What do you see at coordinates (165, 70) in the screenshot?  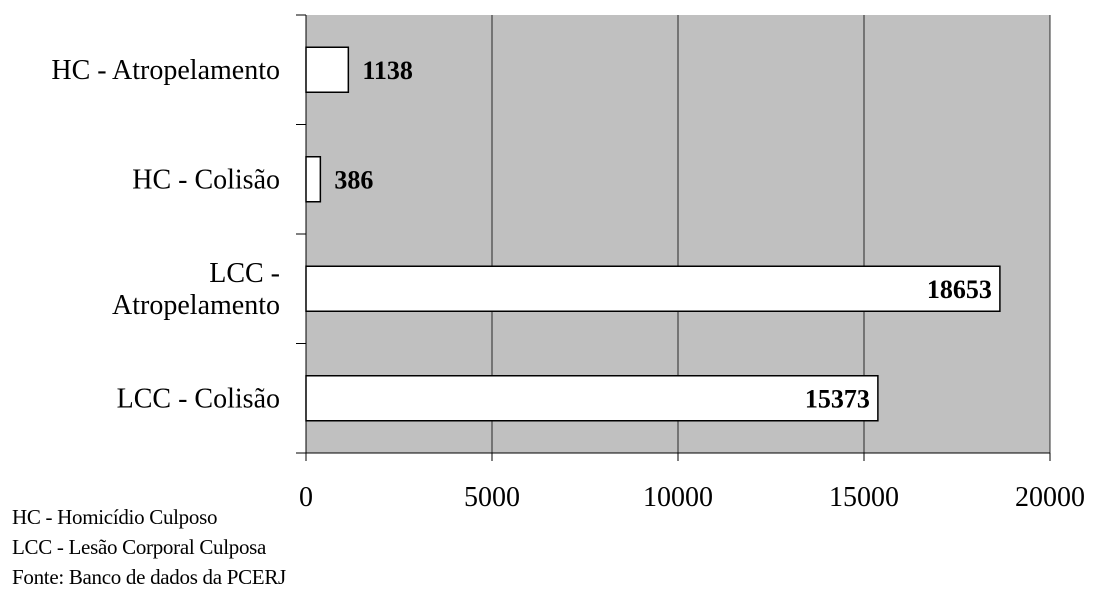 I see `category-label: HC - Atropelamento` at bounding box center [165, 70].